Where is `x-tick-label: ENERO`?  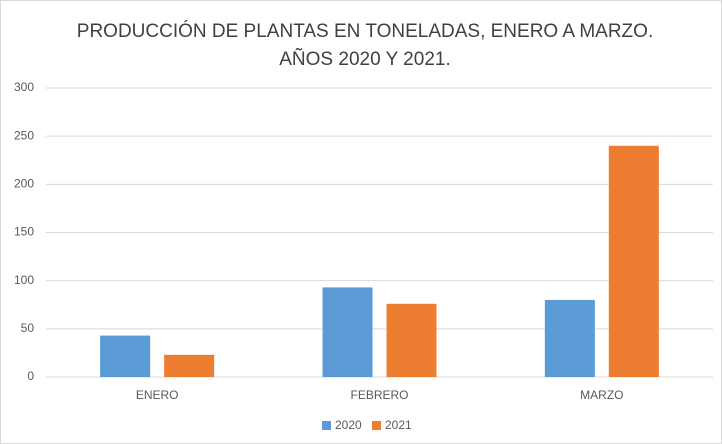
x-tick-label: ENERO is located at coordinates (157, 395).